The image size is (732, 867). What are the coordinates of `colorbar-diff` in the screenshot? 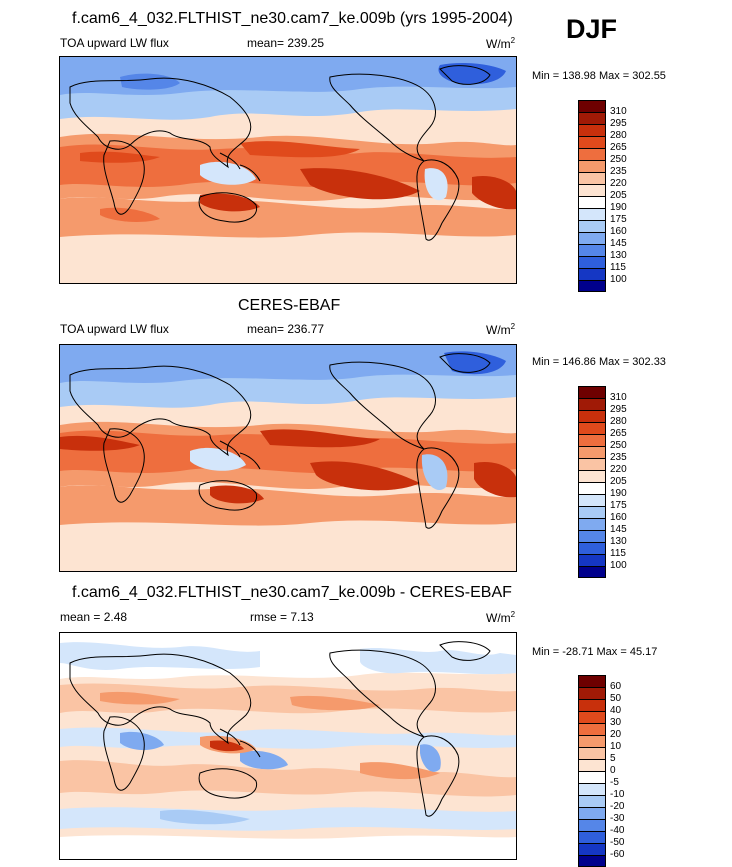 It's located at (592, 771).